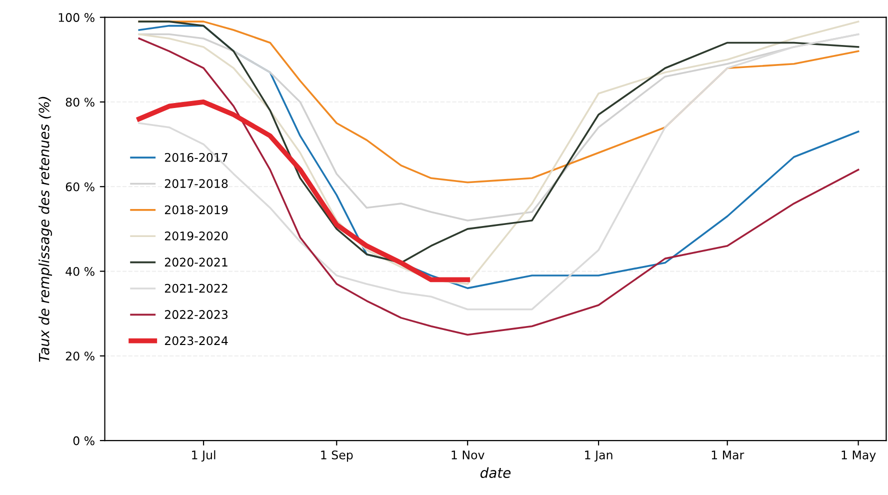 This screenshot has height=495, width=888. What do you see at coordinates (204, 456) in the screenshot?
I see `x-tick-label: 1 Jul` at bounding box center [204, 456].